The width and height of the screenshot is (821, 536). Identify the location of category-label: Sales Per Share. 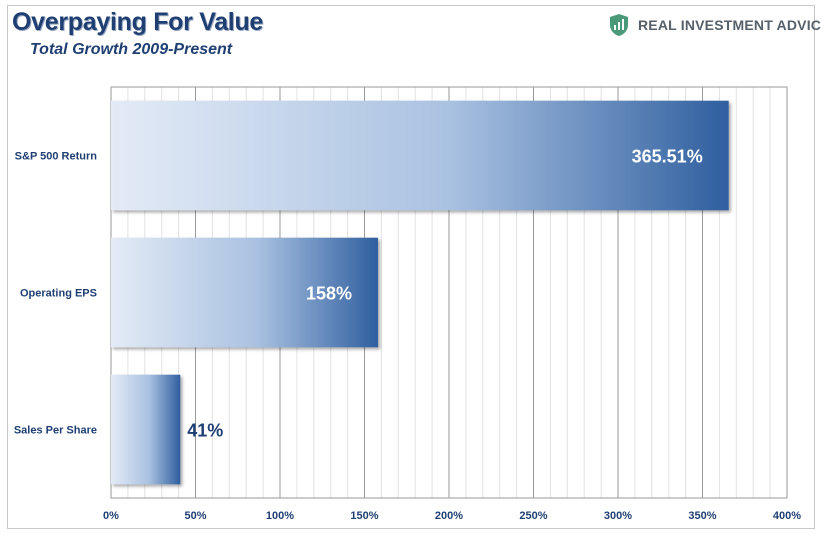
(55, 431).